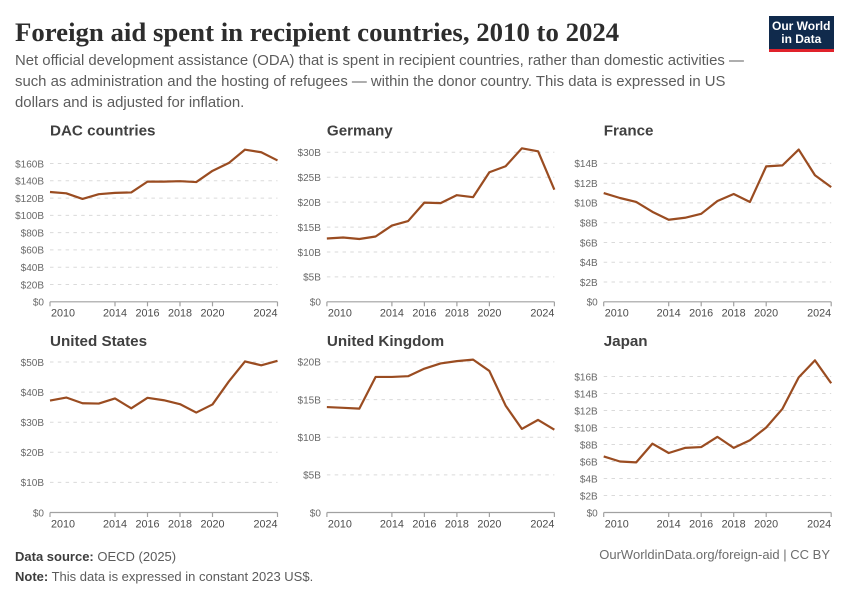 This screenshot has height=600, width=850. Describe the element at coordinates (29, 216) in the screenshot. I see `svg-text: $100B` at that location.